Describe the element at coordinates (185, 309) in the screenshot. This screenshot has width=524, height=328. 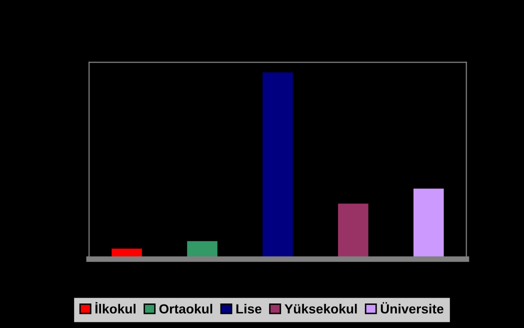
I see `legend-label: Ortaokul` at that location.